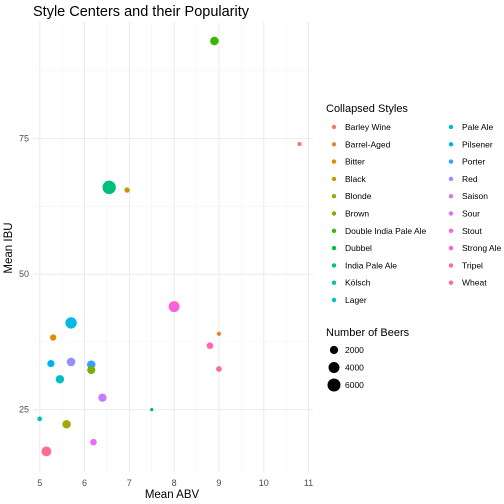 This screenshot has height=504, width=504. I want to click on point-stout, so click(174, 307).